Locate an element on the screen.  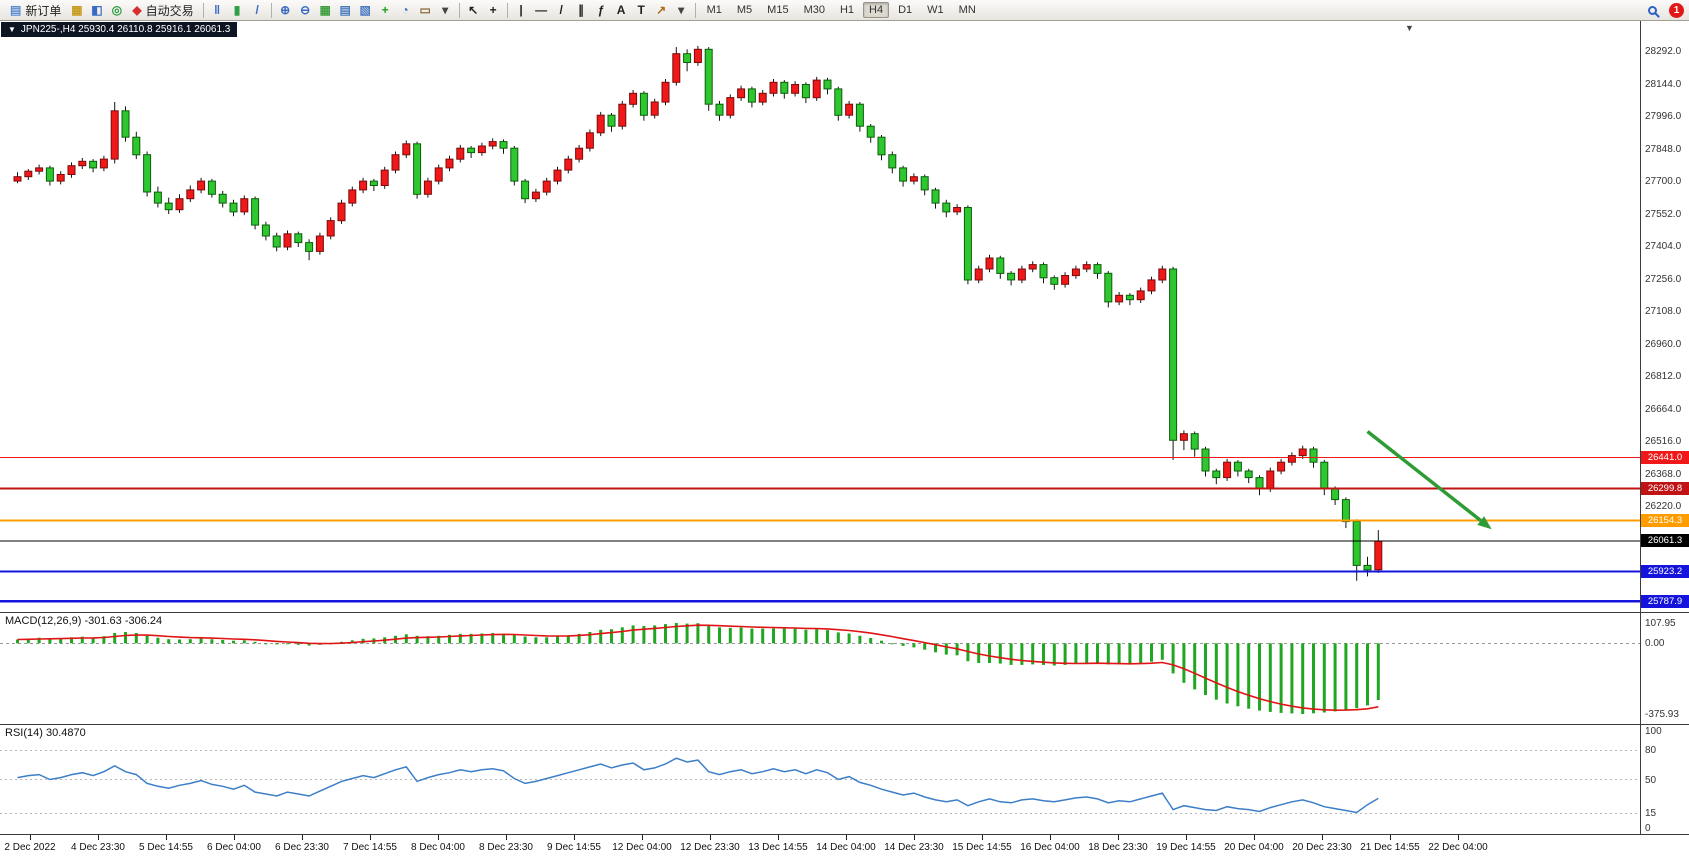
cursor-icon: ↖ is located at coordinates (473, 10).